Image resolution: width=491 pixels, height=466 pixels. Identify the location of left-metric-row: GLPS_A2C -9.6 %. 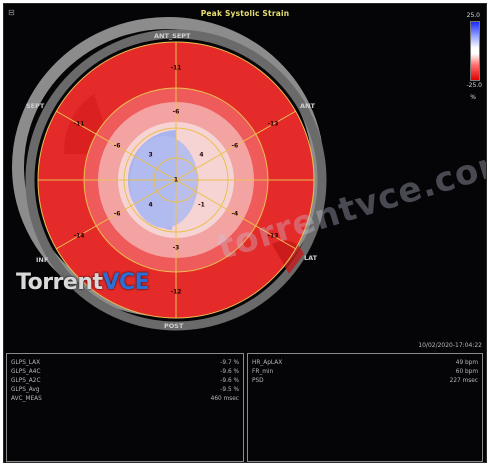
(125, 382).